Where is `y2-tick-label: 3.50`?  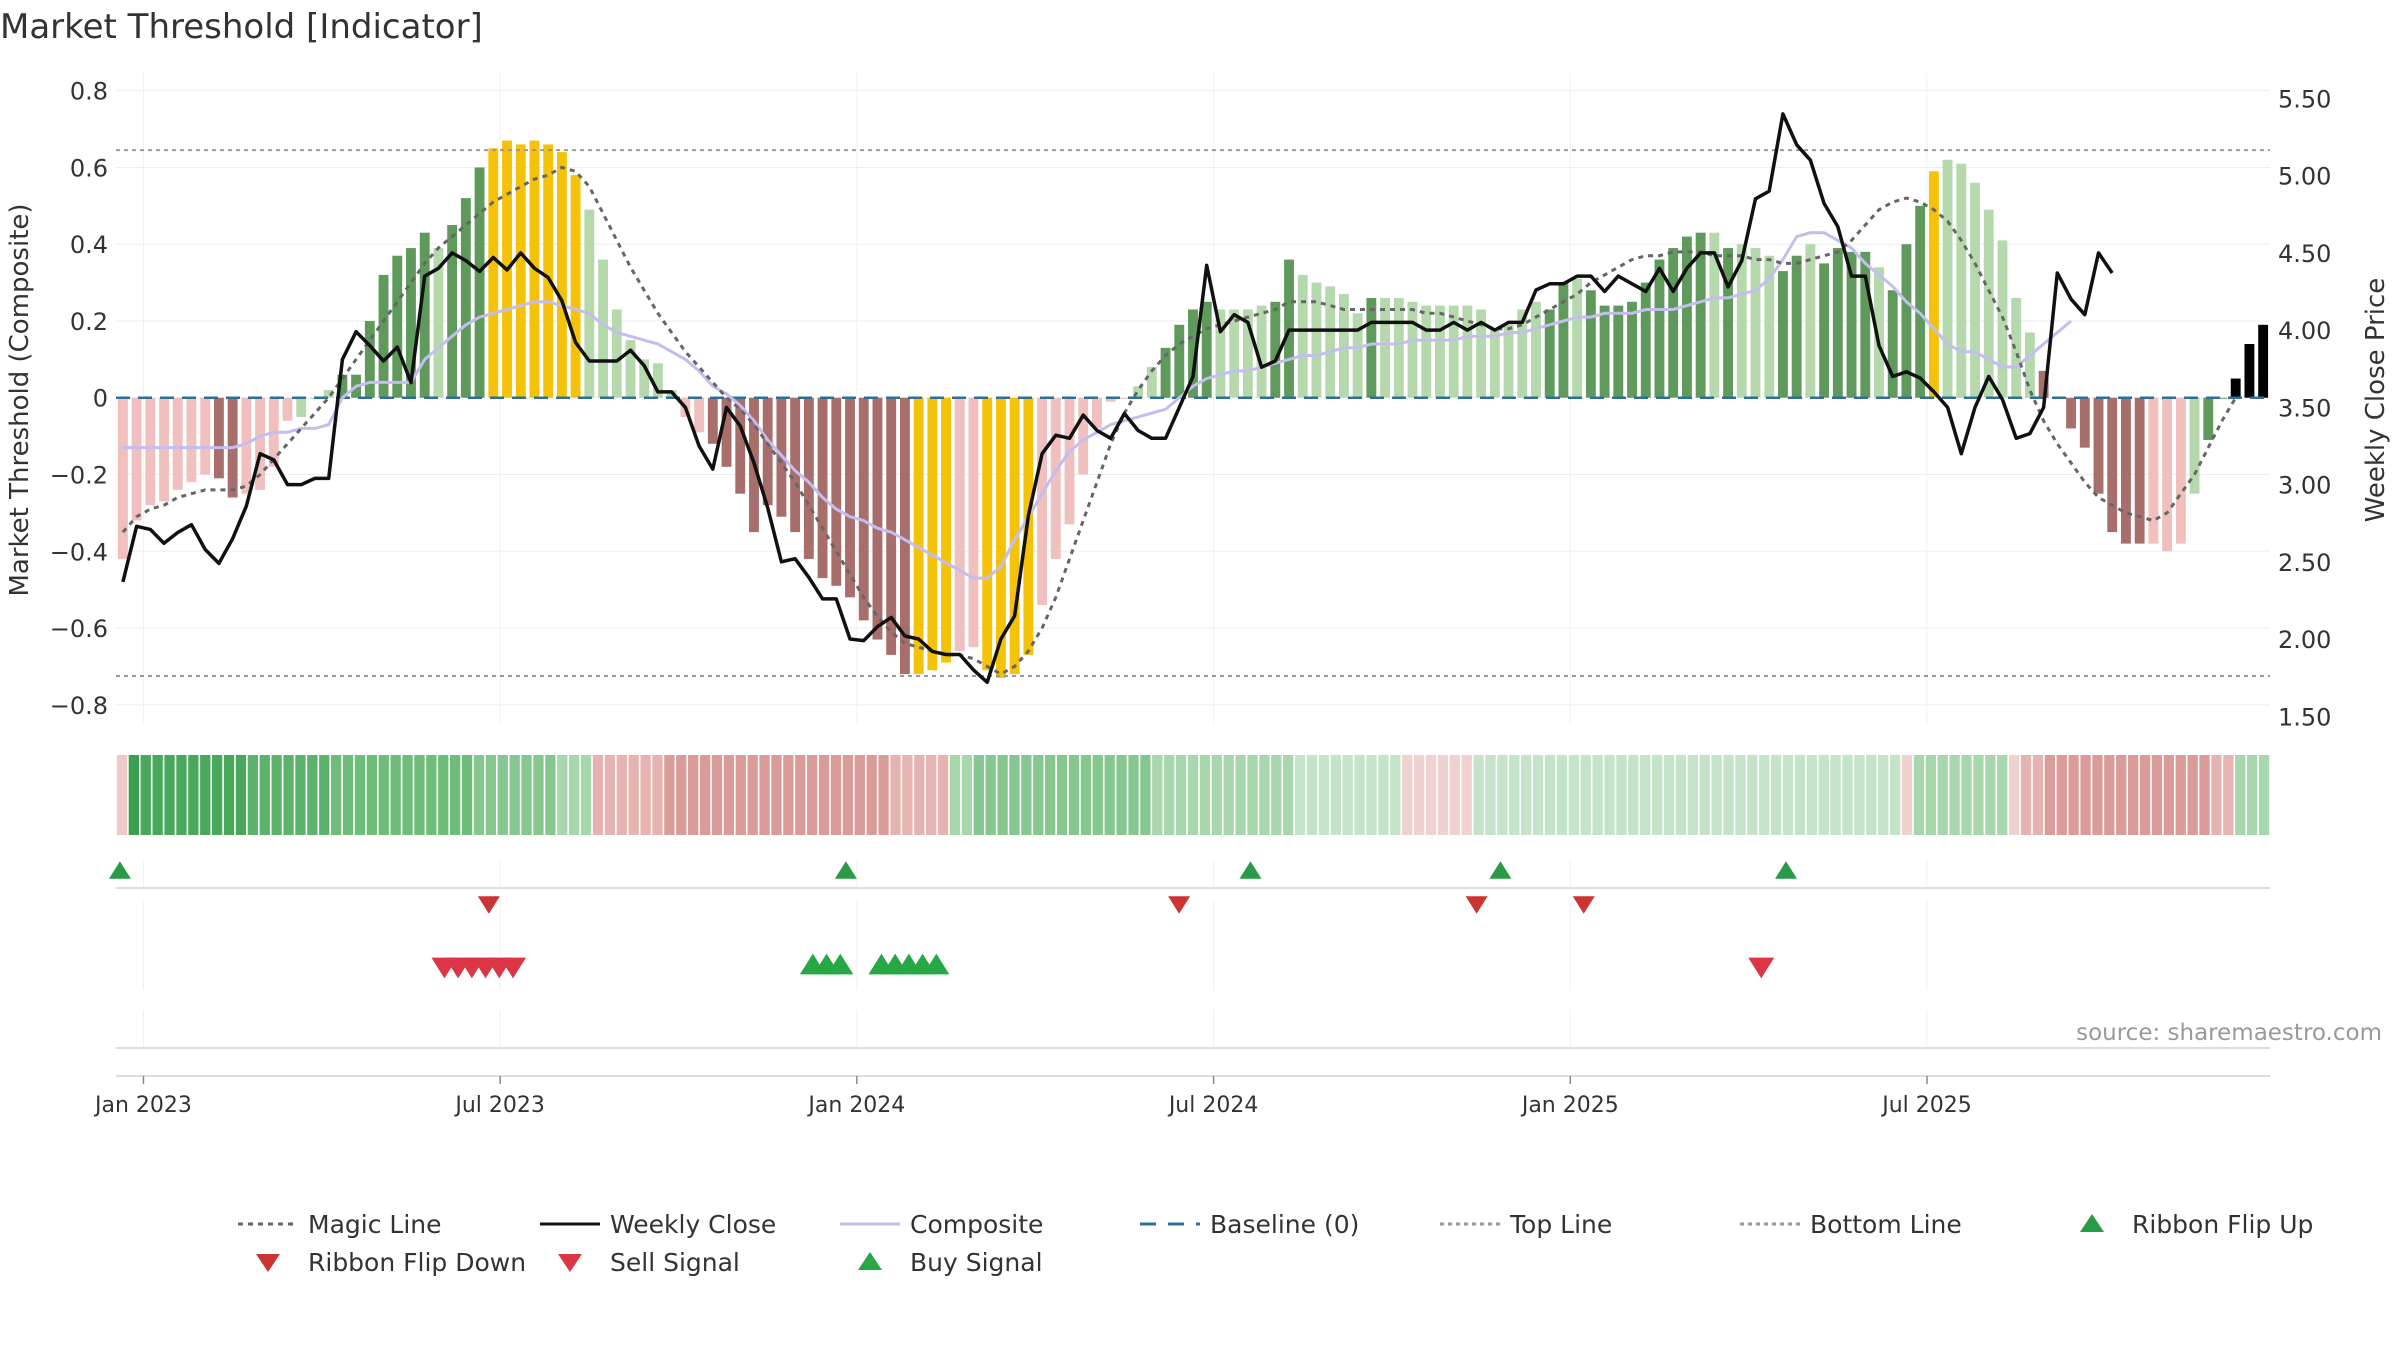 y2-tick-label: 3.50 is located at coordinates (2304, 408).